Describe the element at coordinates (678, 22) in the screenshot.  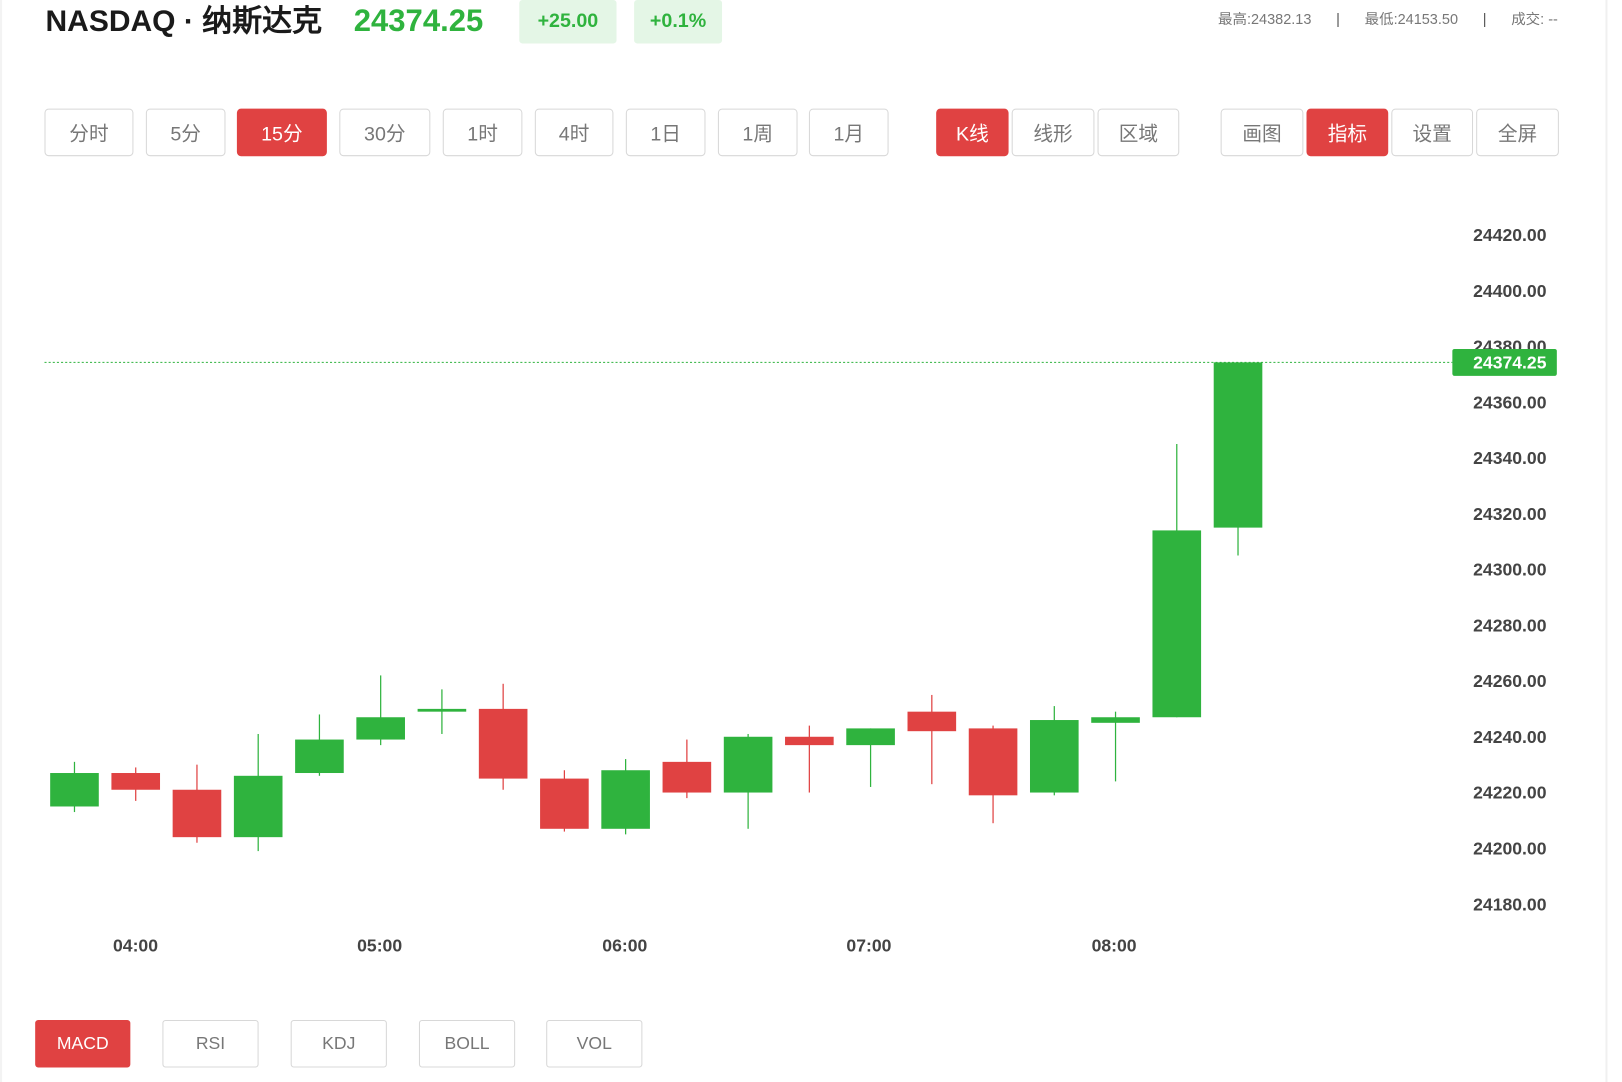
I see `change-pct-badge: +0.1%` at that location.